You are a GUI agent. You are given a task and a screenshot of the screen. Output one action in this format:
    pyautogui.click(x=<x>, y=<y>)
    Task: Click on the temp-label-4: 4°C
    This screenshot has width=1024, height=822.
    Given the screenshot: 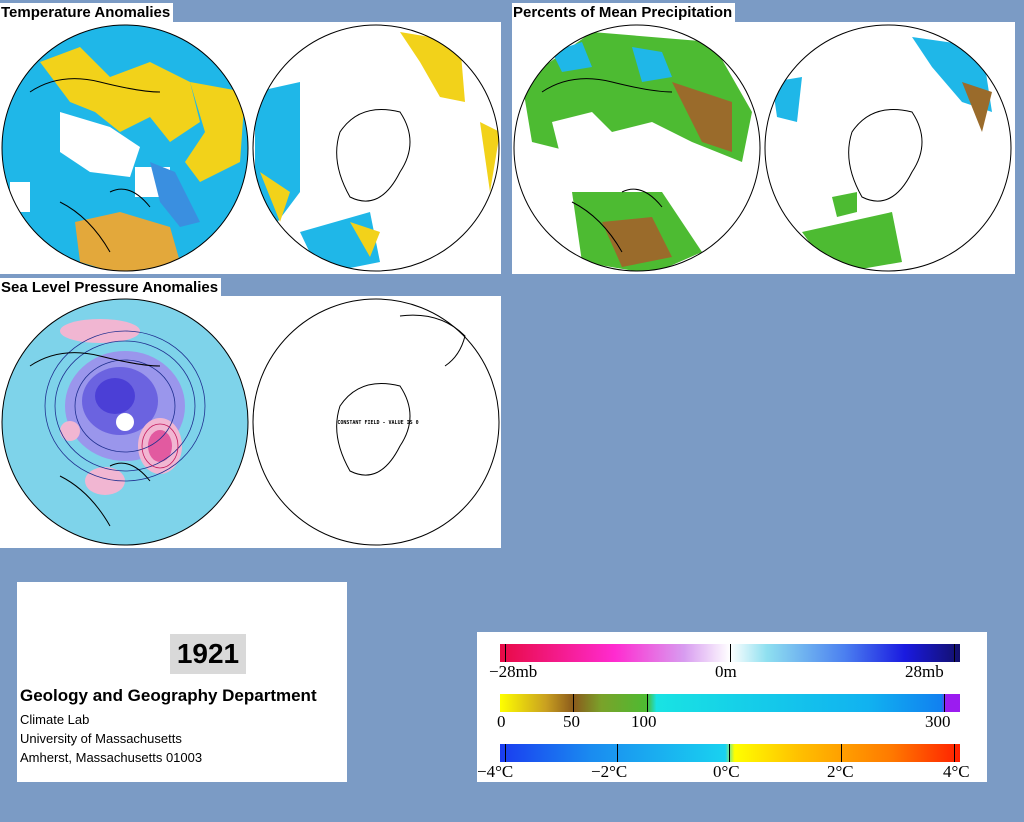 What is the action you would take?
    pyautogui.click(x=956, y=771)
    